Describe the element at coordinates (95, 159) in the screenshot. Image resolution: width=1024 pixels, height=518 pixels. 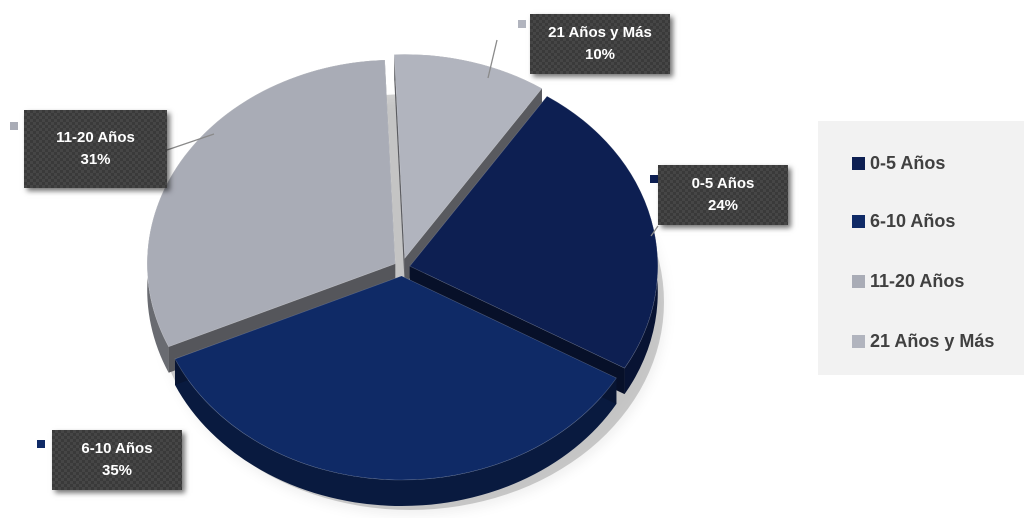
I see `data-label-value: 31%` at that location.